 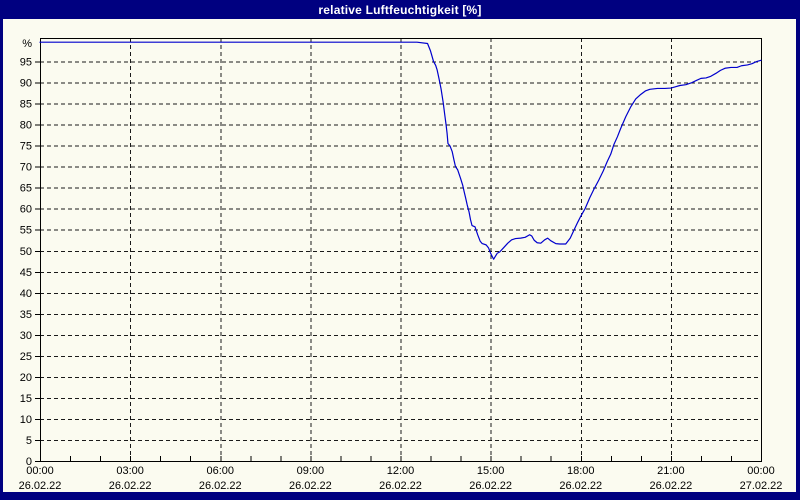 I want to click on window-title: relative Luftfeuchtigkeit [%], so click(x=400, y=9).